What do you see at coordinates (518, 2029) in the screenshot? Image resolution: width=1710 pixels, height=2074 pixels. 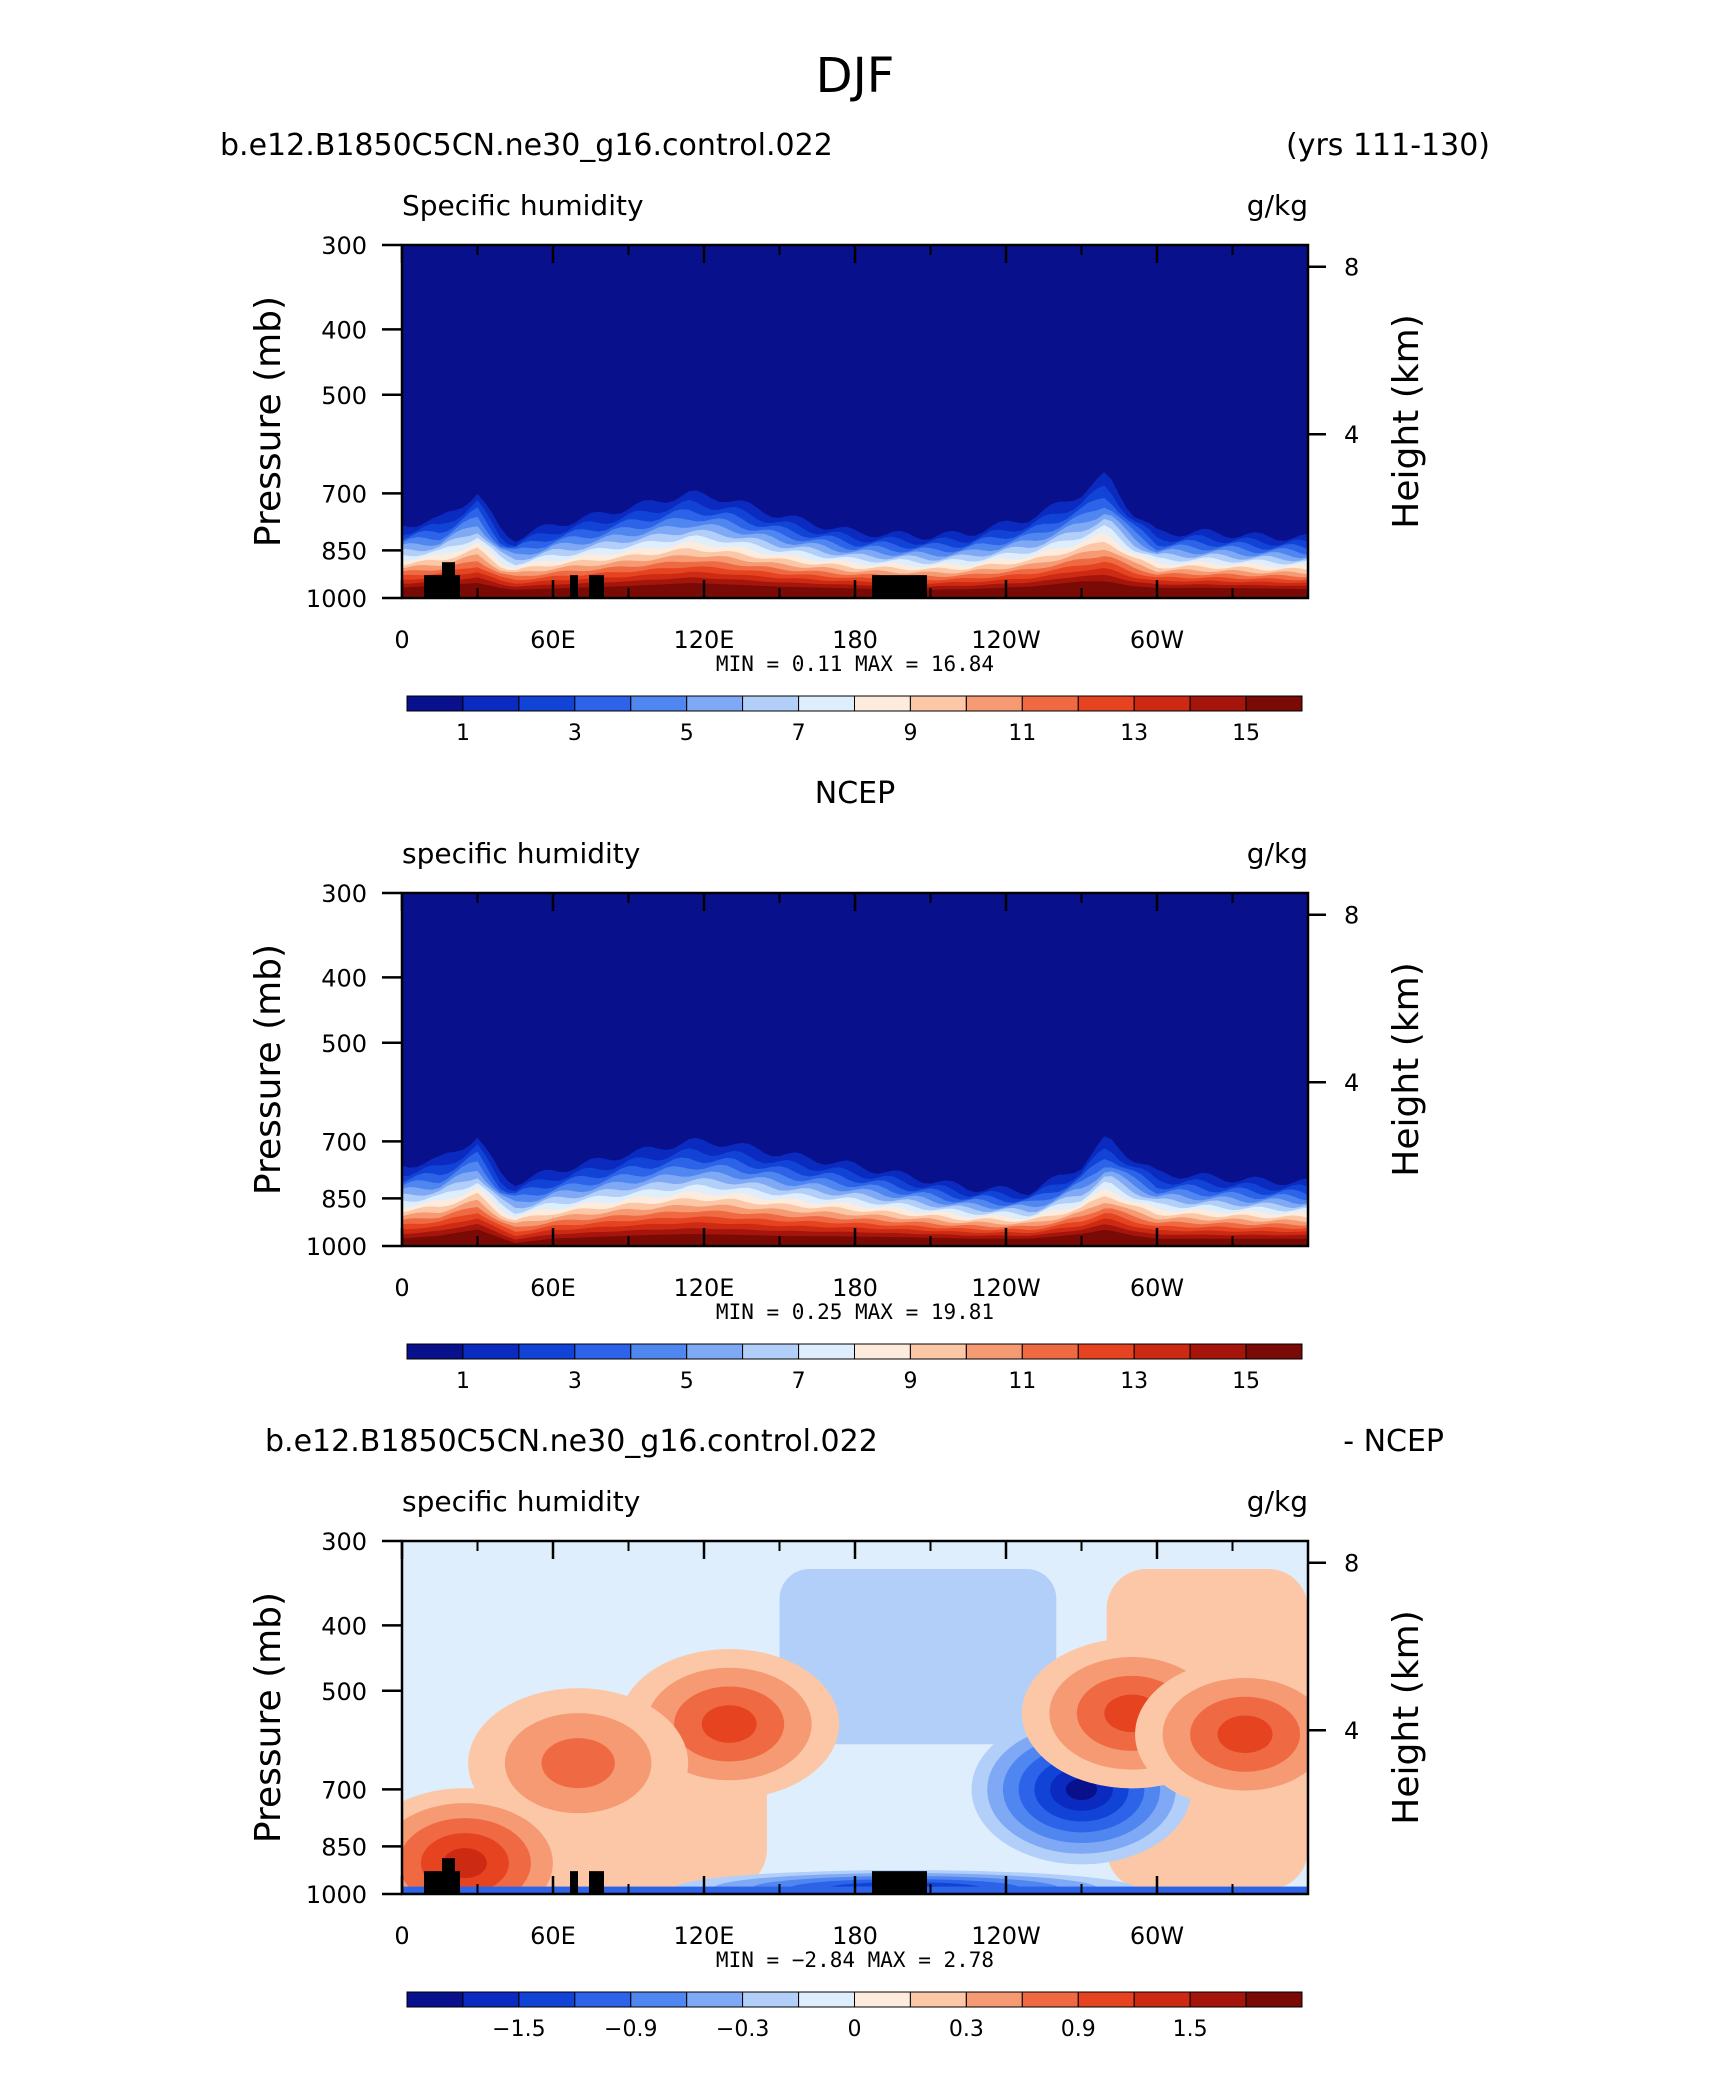 I see `colorbar-label: −1.5` at bounding box center [518, 2029].